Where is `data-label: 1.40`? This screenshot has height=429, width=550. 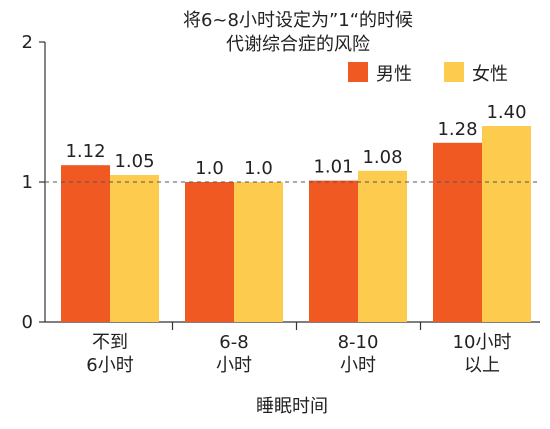
data-label: 1.40 is located at coordinates (506, 112).